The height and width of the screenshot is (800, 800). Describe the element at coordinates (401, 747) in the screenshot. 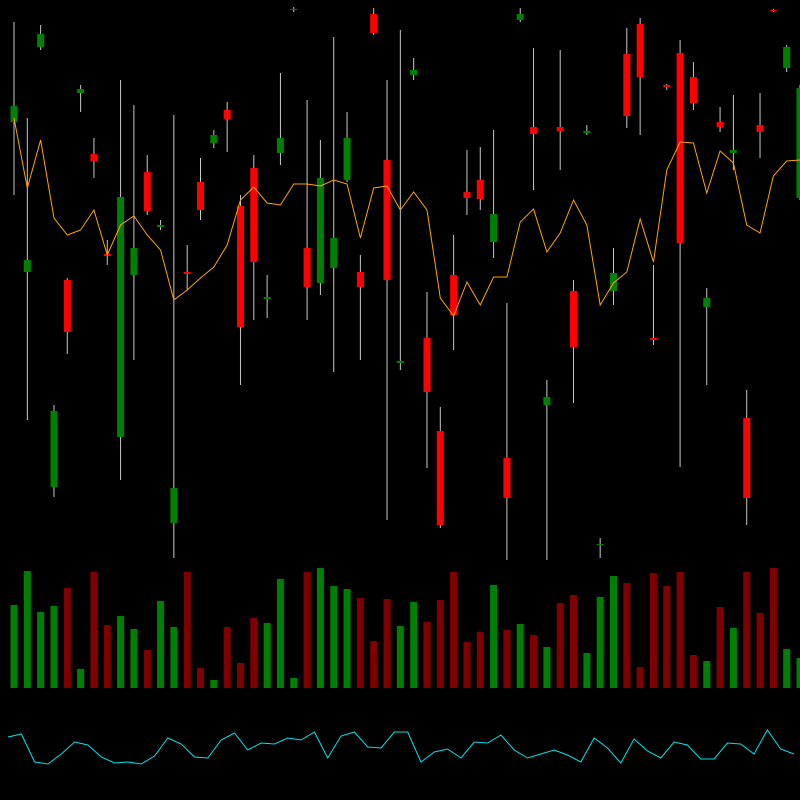

I see `indicator-line` at that location.